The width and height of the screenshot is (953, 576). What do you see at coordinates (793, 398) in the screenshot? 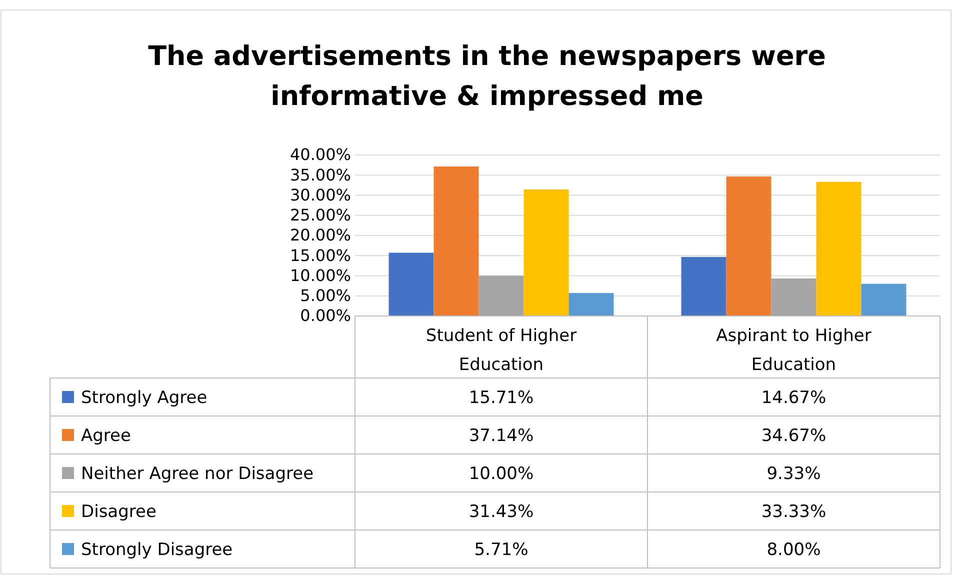
I see `data-label: 14.67%` at bounding box center [793, 398].